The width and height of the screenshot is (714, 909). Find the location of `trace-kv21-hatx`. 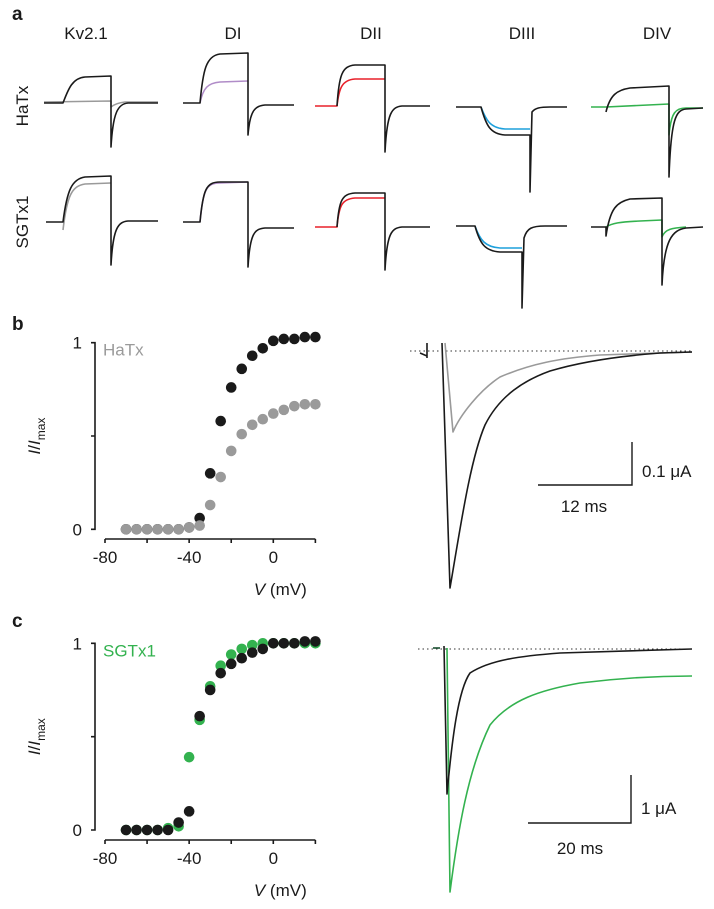

trace-kv21-hatx is located at coordinates (100, 104).